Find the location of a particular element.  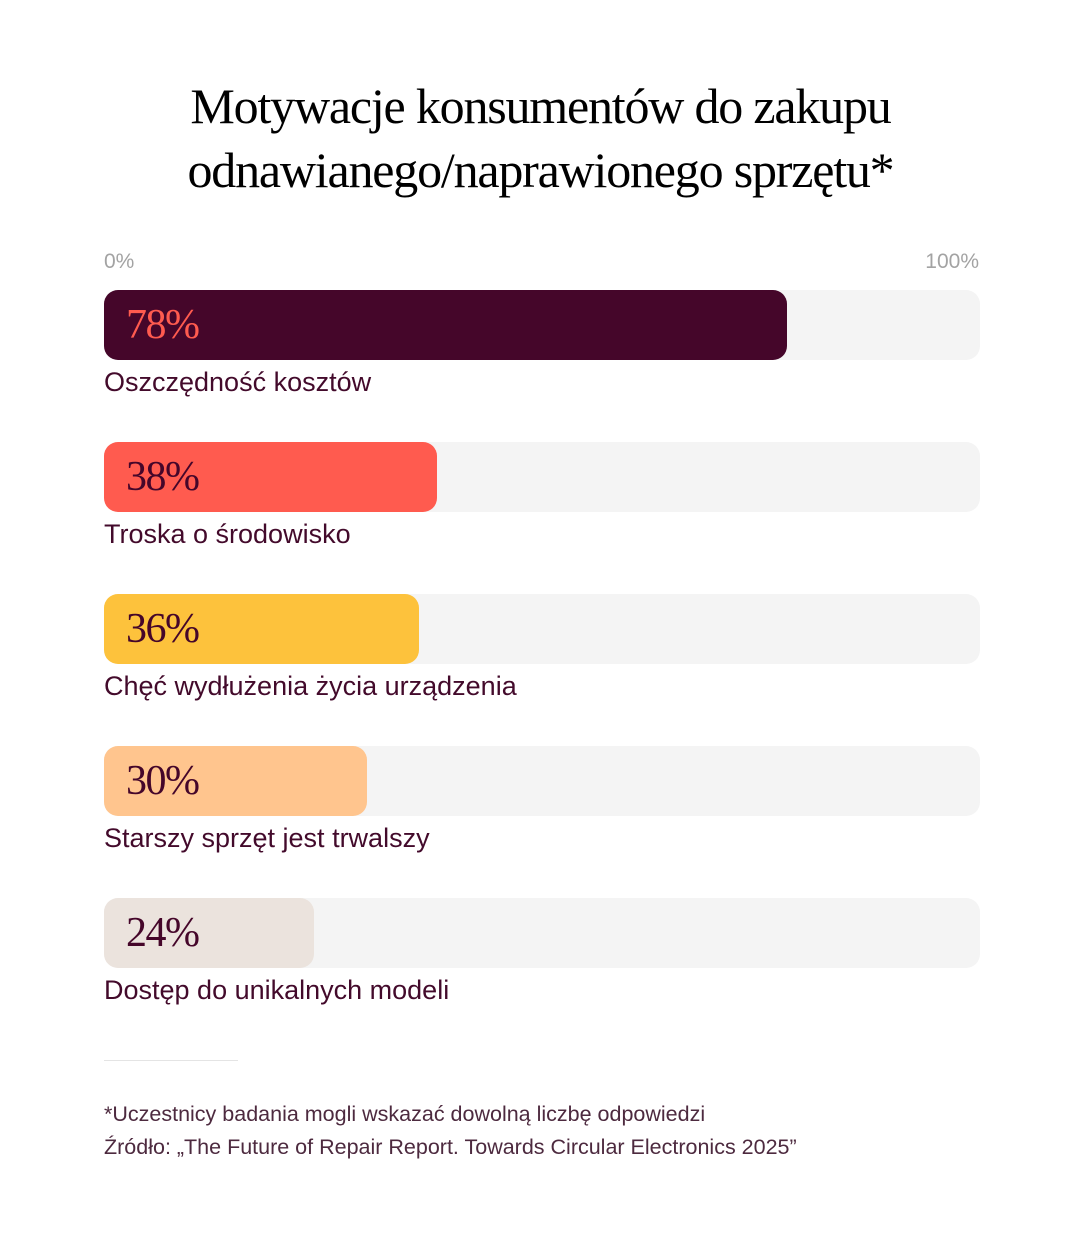

bar-category-label: Troska o środowisko is located at coordinates (227, 534).